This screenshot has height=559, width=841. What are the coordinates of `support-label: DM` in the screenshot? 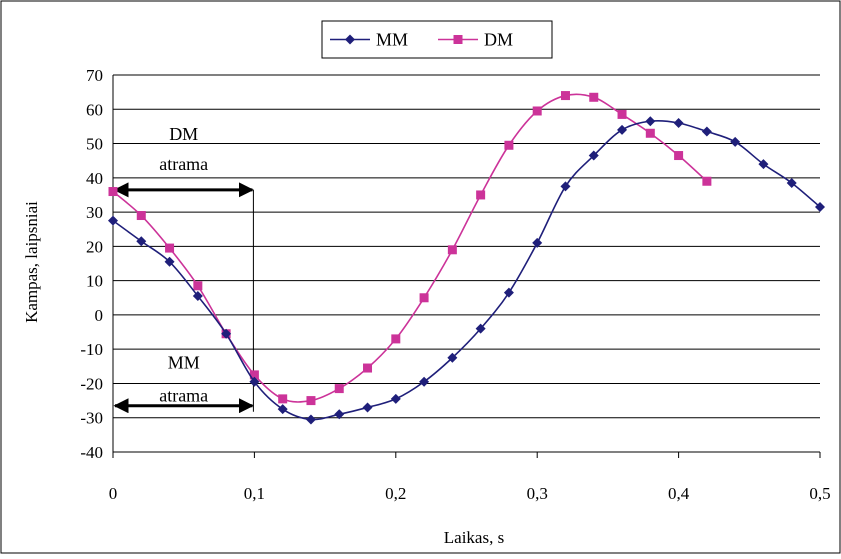 It's located at (183, 134).